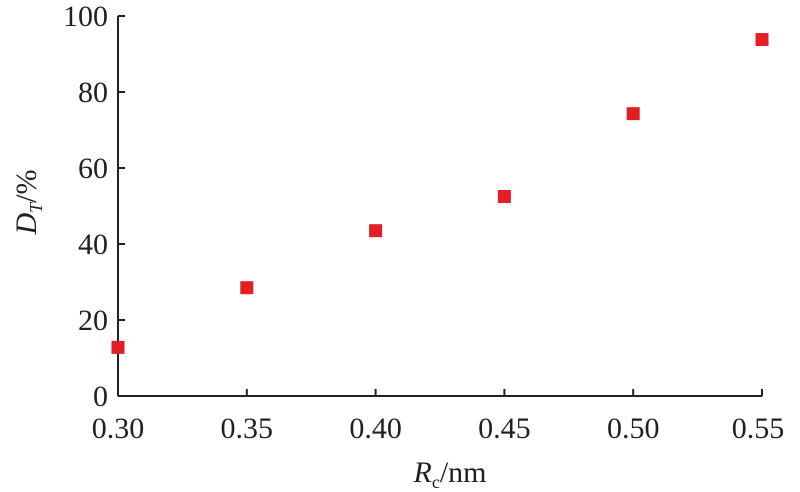 This screenshot has width=800, height=492. Describe the element at coordinates (85, 16) in the screenshot. I see `y-tick-label: 100` at that location.